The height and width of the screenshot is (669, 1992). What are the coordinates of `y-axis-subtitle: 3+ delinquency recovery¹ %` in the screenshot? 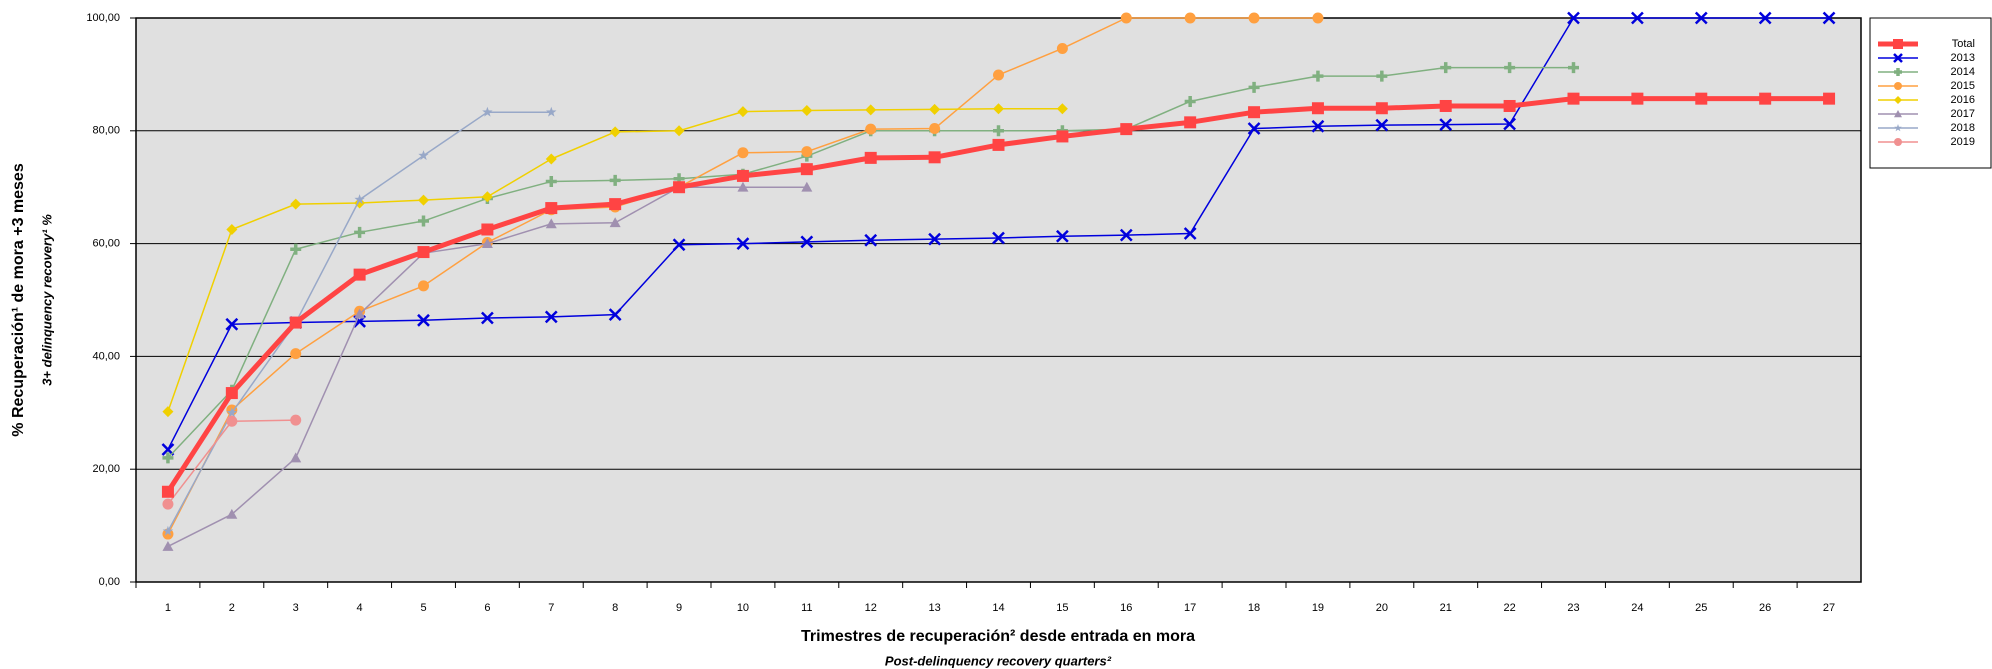 It's located at (46, 300).